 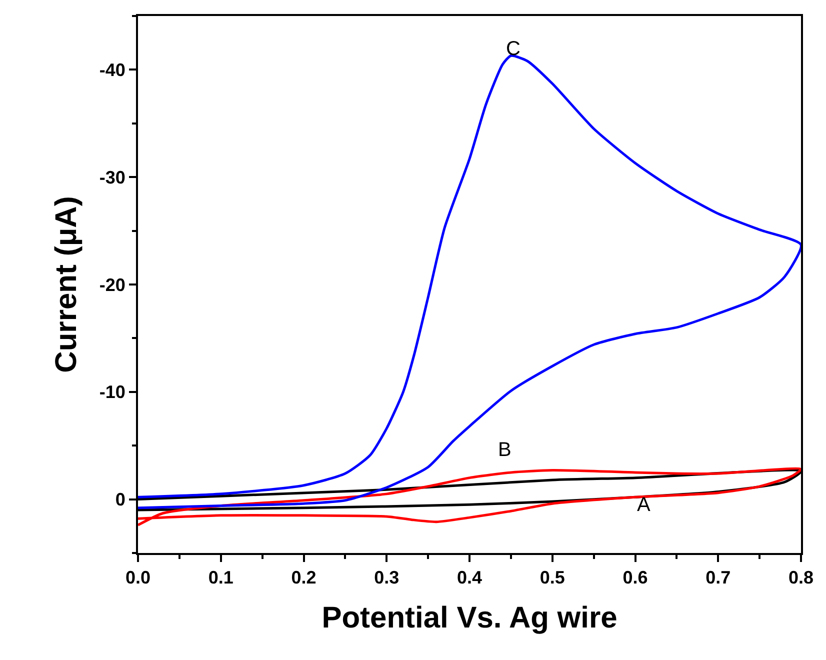 I want to click on x-tick-label: 0.2, so click(x=303, y=578).